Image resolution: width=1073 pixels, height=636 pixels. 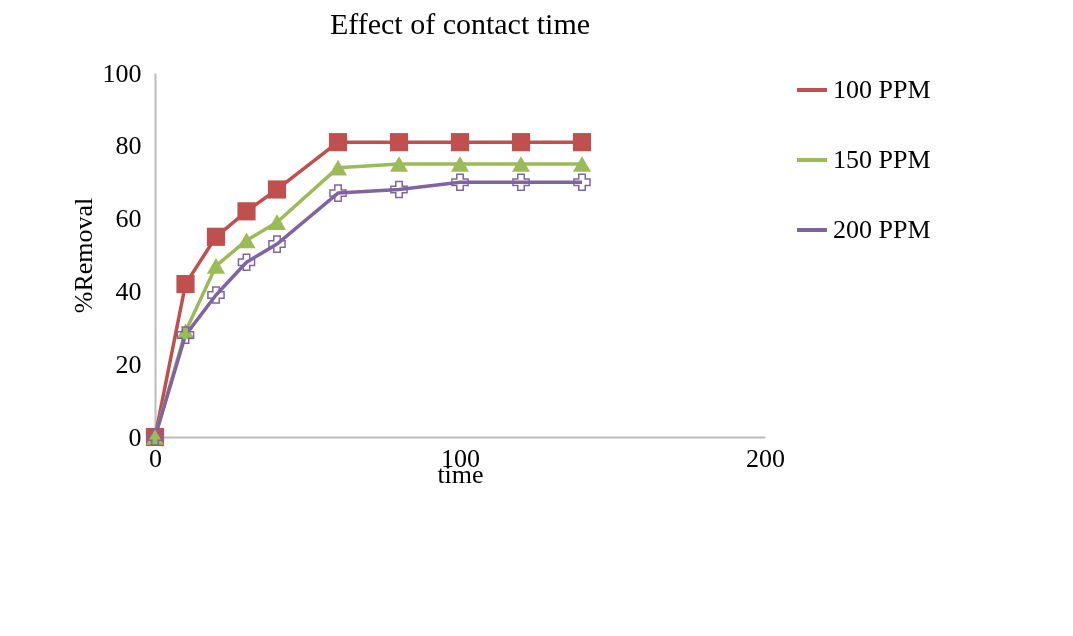 I want to click on y-axis-title: %Removal, so click(x=83, y=255).